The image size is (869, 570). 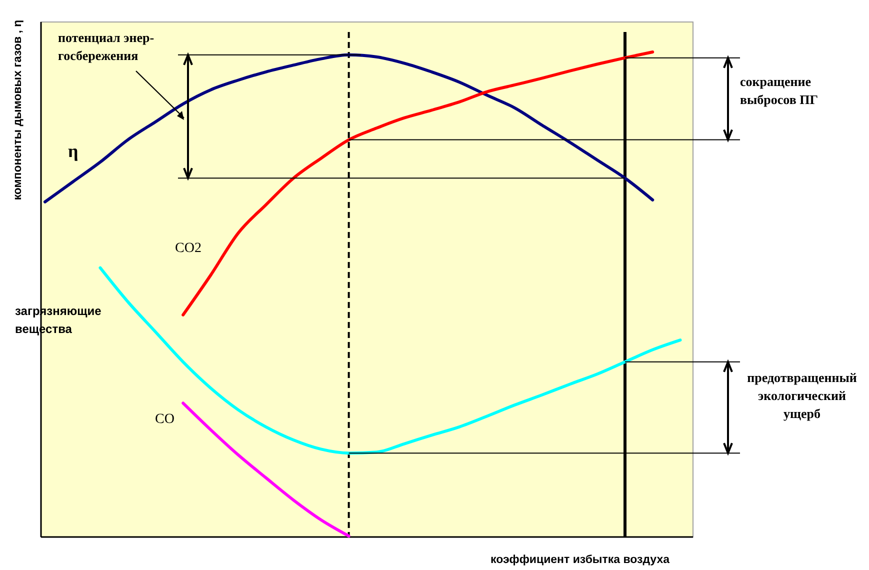 What do you see at coordinates (164, 419) in the screenshot?
I see `series-label: CO` at bounding box center [164, 419].